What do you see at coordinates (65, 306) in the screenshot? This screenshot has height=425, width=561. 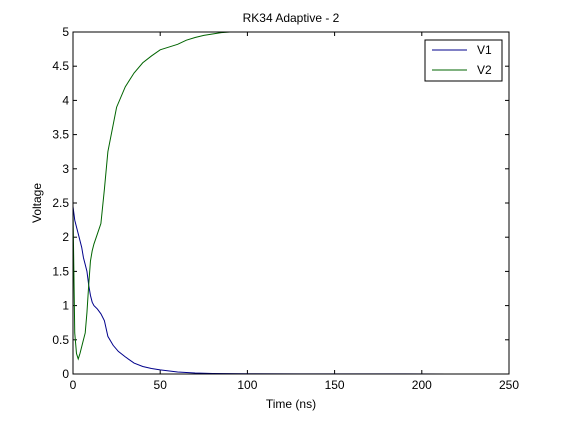 I see `y-tick-label: 1` at bounding box center [65, 306].